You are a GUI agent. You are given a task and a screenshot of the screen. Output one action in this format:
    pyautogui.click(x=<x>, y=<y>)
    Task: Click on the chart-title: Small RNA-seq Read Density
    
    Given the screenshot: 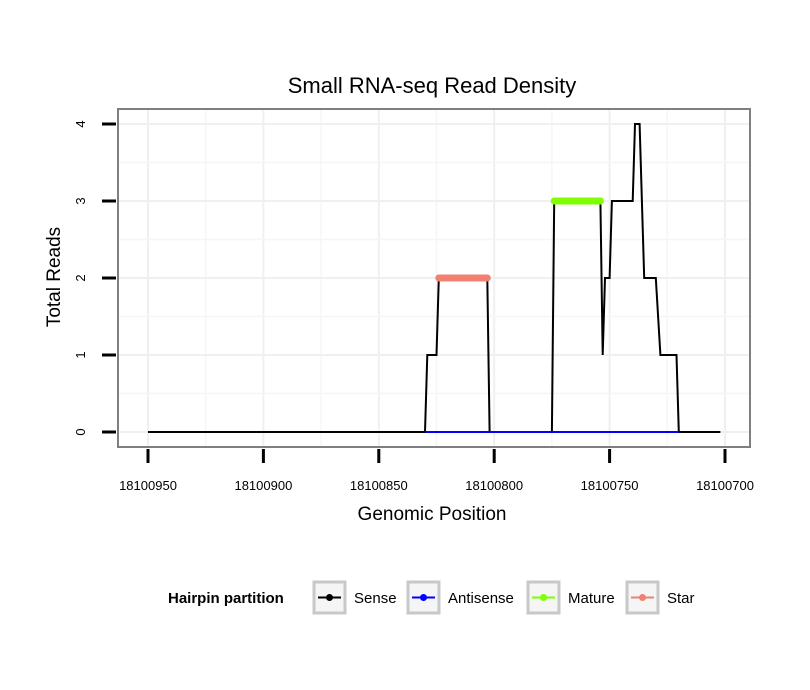 What is the action you would take?
    pyautogui.click(x=432, y=85)
    